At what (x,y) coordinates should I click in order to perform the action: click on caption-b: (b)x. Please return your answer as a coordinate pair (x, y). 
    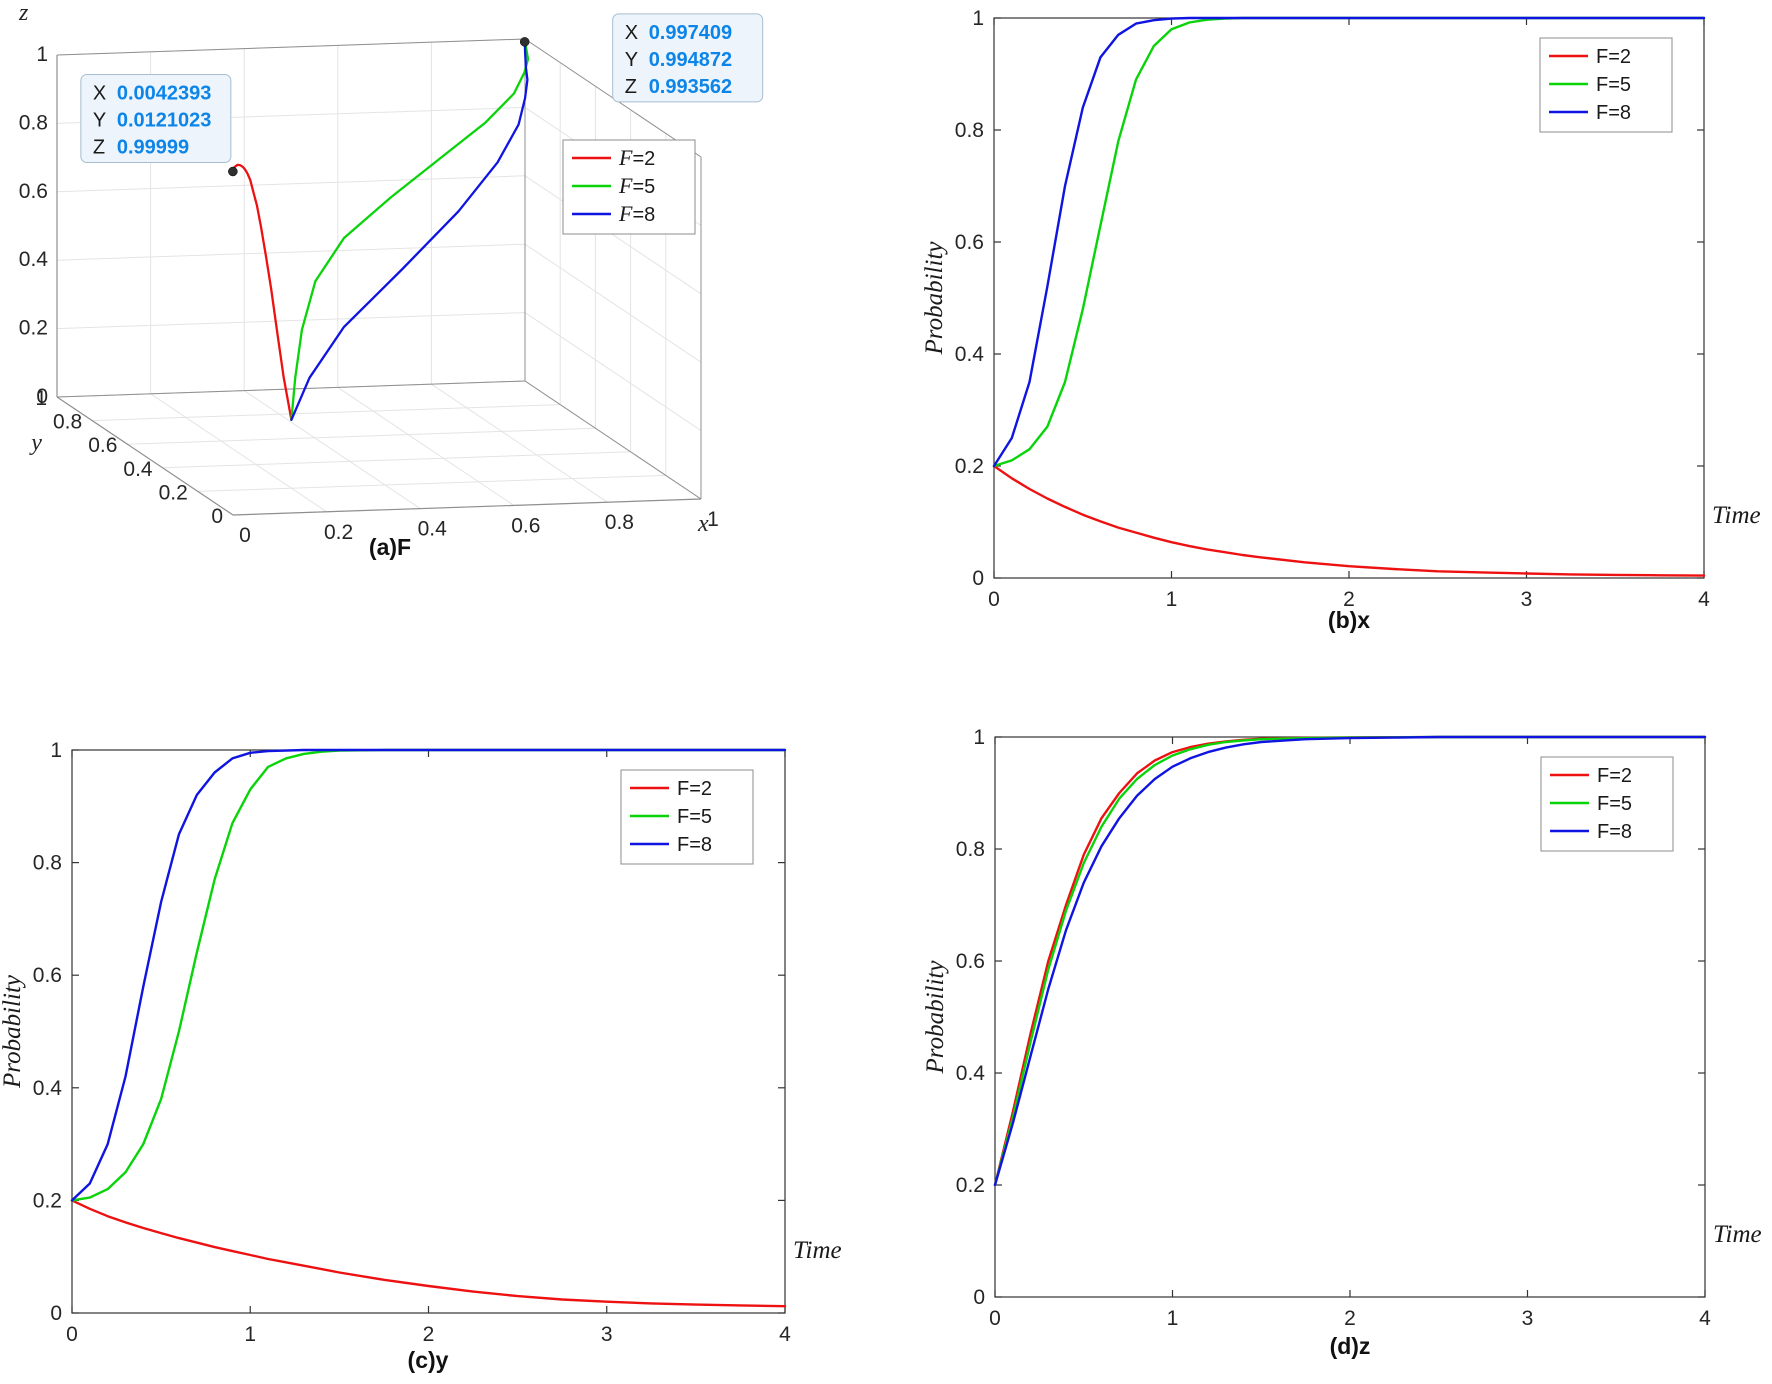
    Looking at the image, I should click on (1349, 620).